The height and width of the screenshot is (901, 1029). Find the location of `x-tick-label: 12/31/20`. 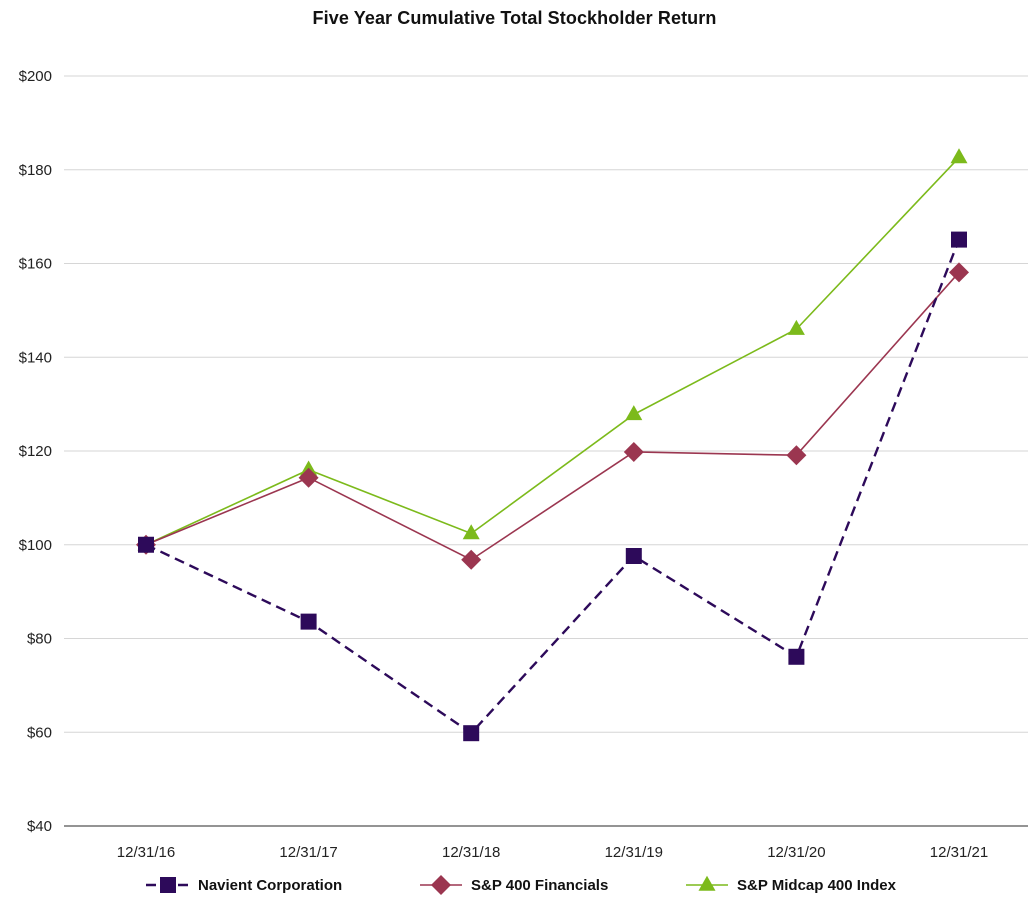

x-tick-label: 12/31/20 is located at coordinates (796, 852).